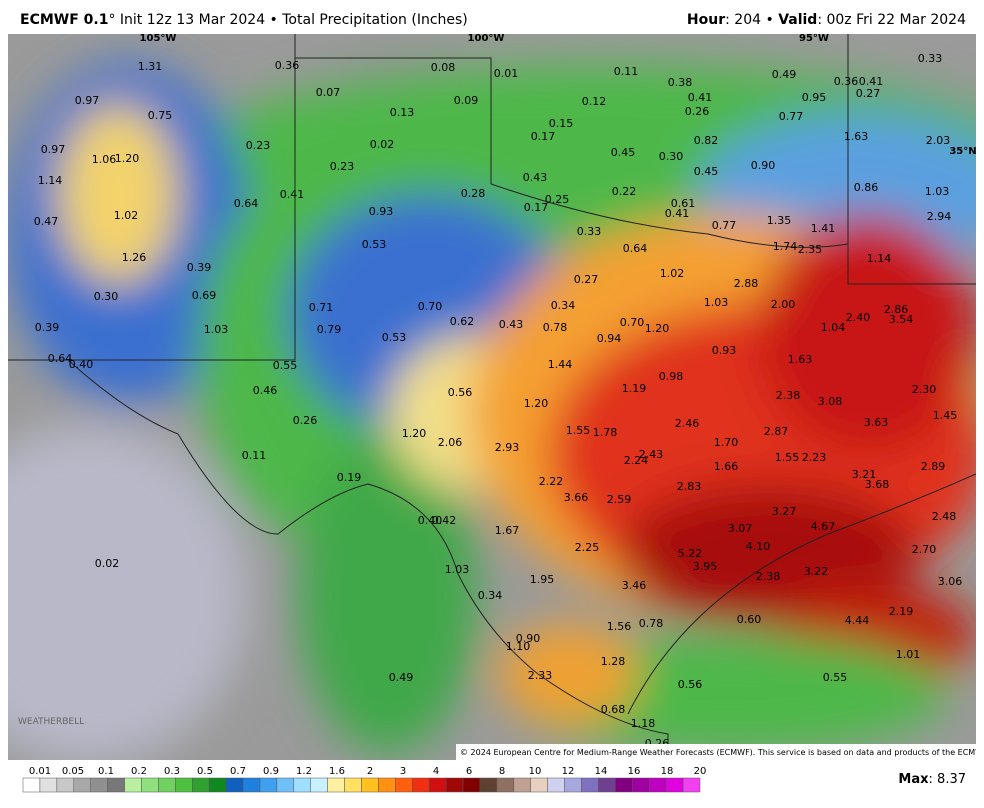 This screenshot has height=808, width=984. I want to click on value-label: 0.13, so click(402, 112).